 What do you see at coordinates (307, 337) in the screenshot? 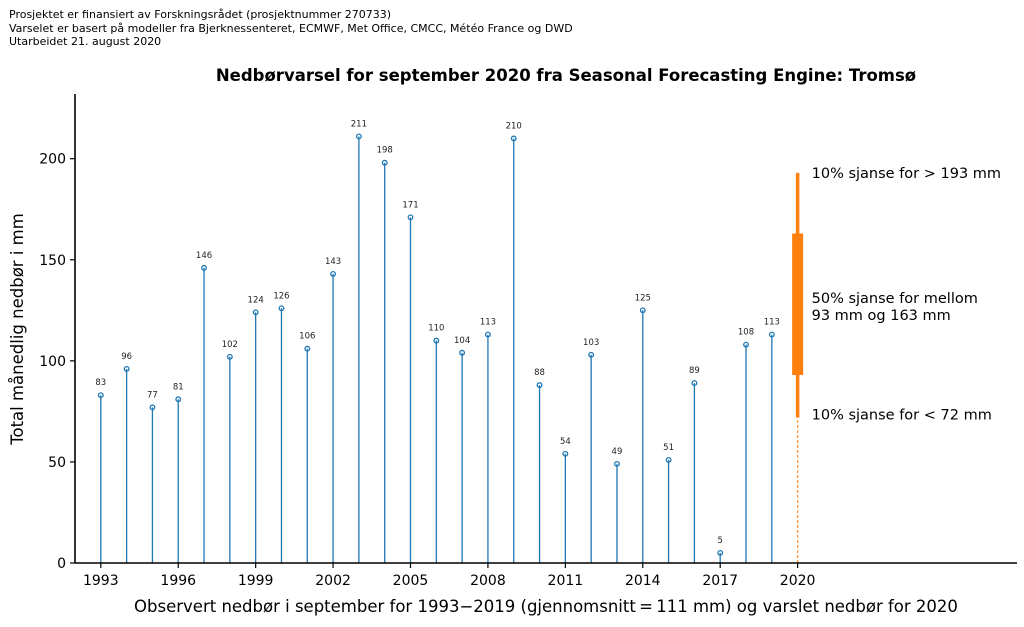
I see `data-label: 106` at bounding box center [307, 337].